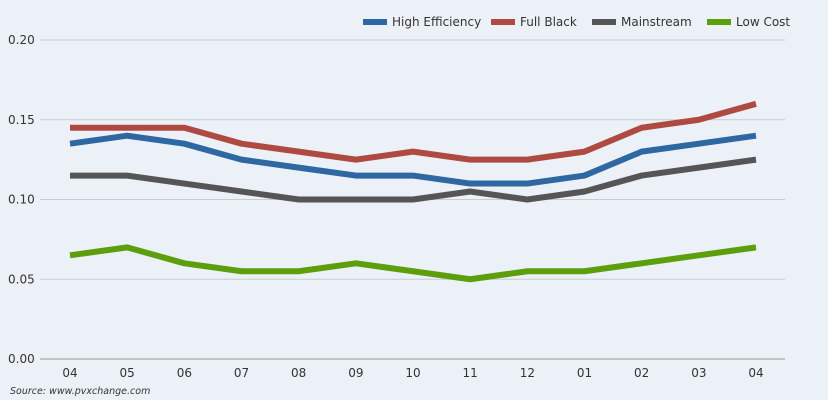 Image resolution: width=828 pixels, height=400 pixels. What do you see at coordinates (698, 373) in the screenshot?
I see `x-tick-label: 03` at bounding box center [698, 373].